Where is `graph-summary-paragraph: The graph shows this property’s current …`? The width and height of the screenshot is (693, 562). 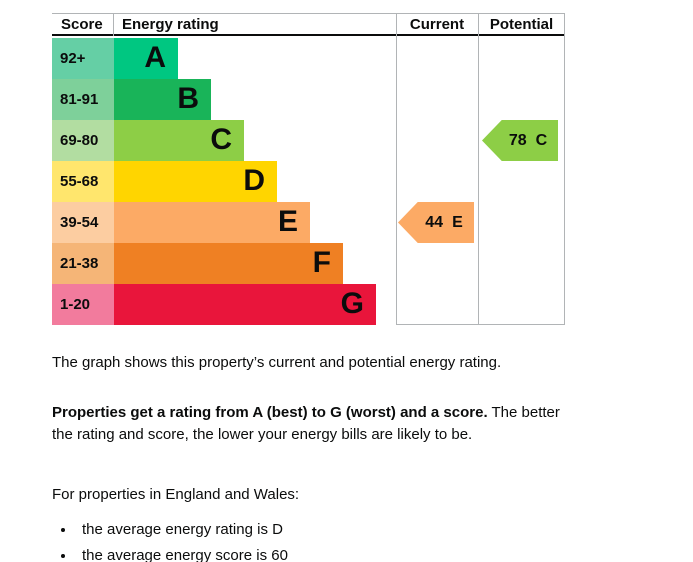 graph-summary-paragraph: The graph shows this property’s current … is located at coordinates (277, 362).